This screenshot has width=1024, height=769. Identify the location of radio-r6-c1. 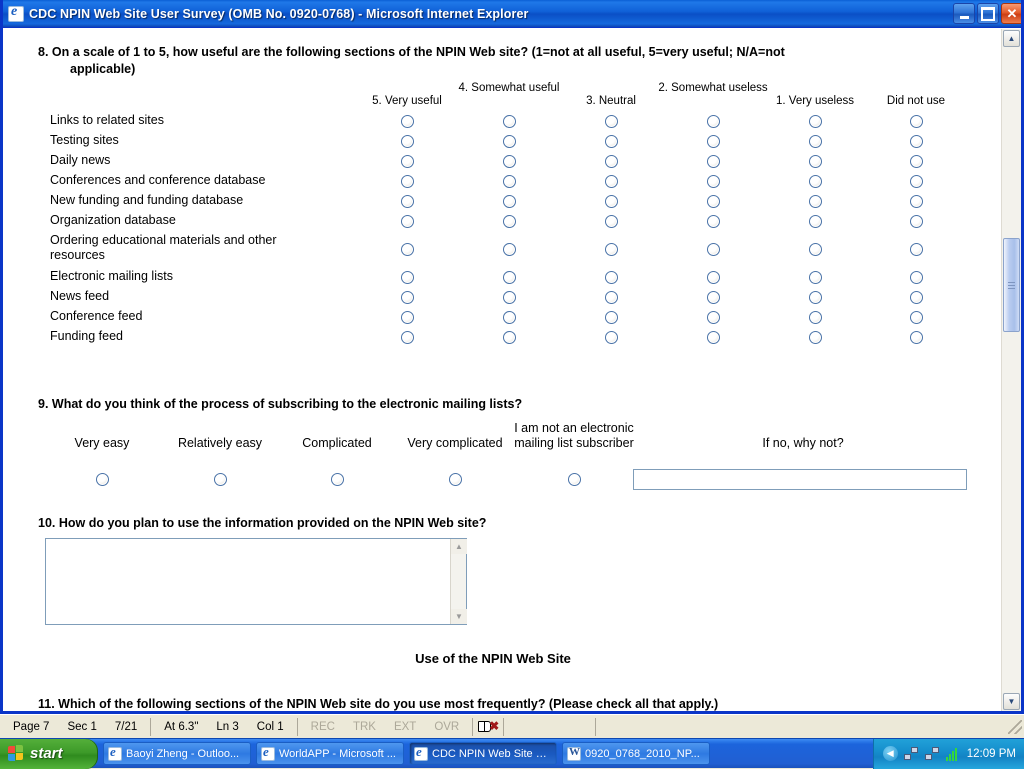
(407, 221).